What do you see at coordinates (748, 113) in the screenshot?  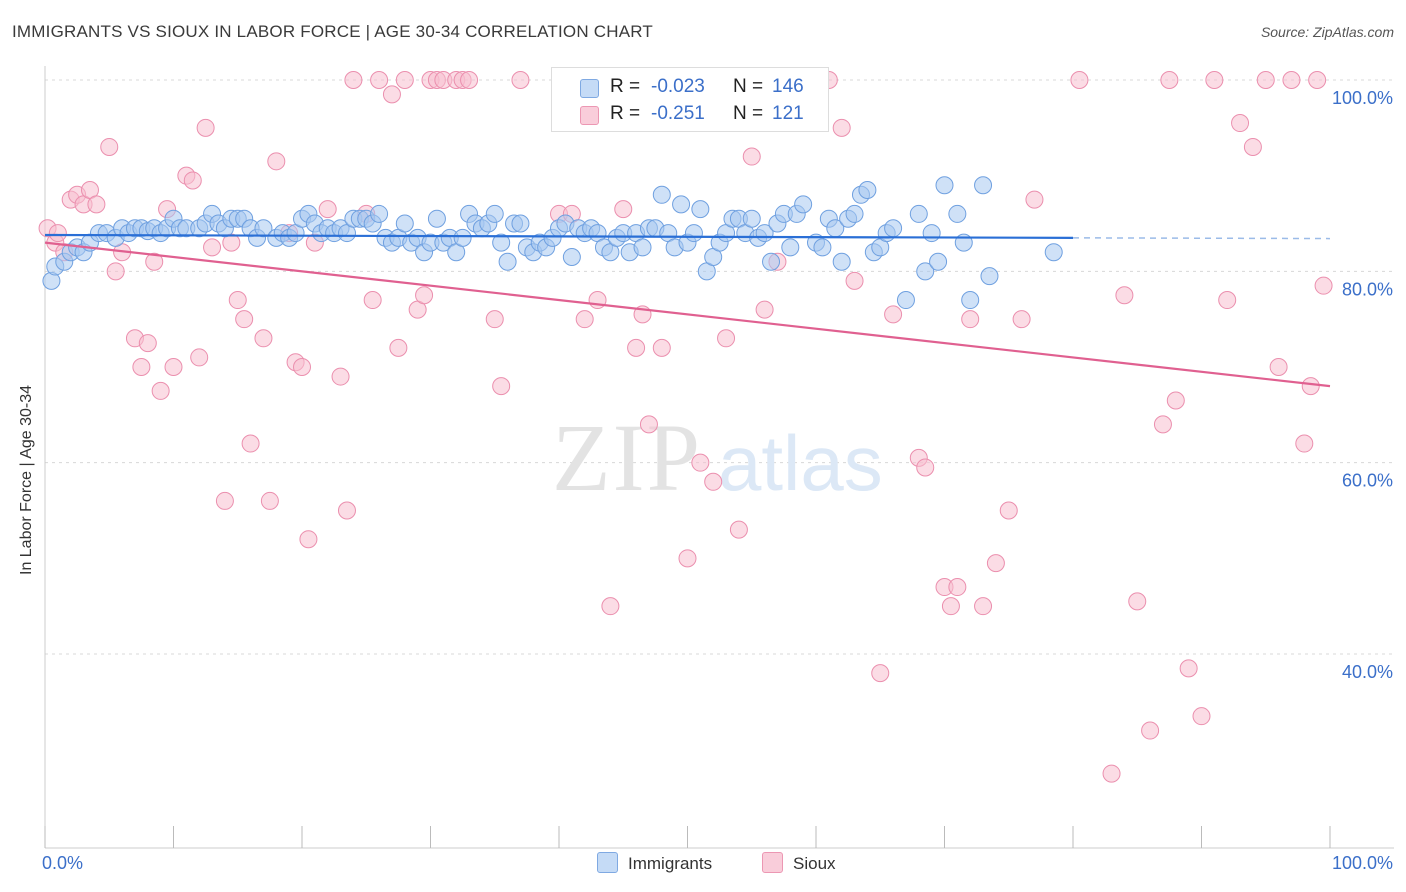 I see `n-label: N =` at bounding box center [748, 113].